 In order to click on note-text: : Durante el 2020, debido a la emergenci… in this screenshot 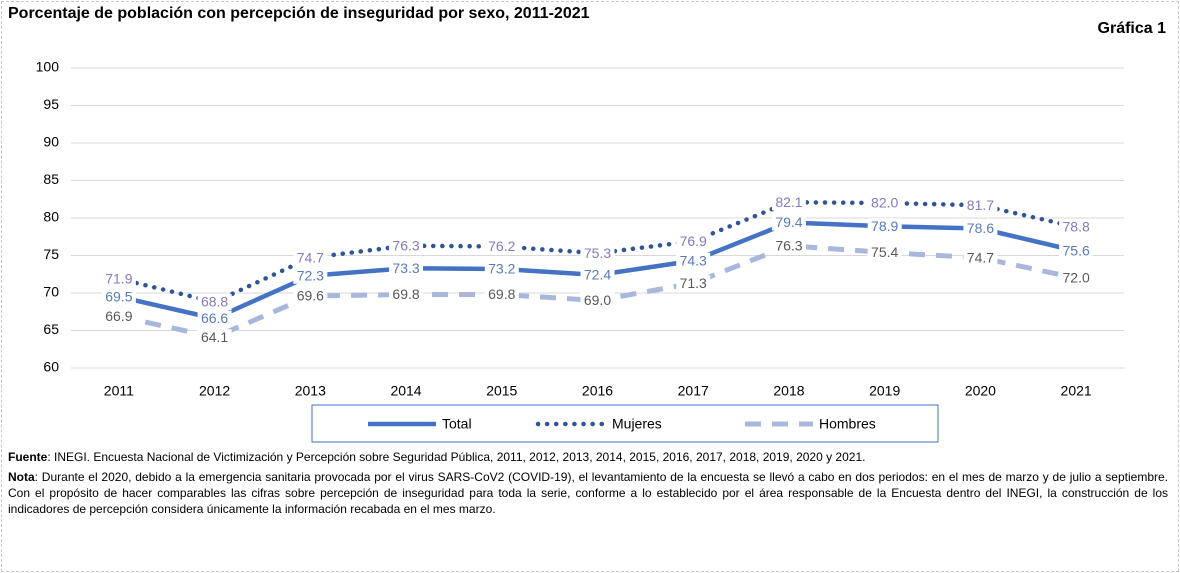, I will do `click(588, 493)`.